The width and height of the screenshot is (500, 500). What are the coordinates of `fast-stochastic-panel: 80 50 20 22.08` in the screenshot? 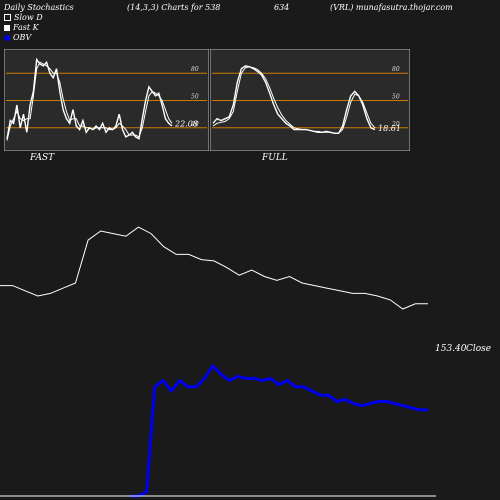 It's located at (106, 100).